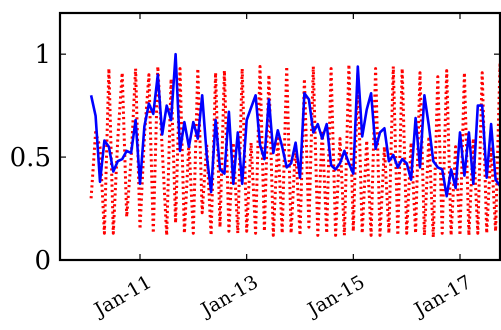 This screenshot has width=501, height=330. What do you see at coordinates (42, 55) in the screenshot?
I see `y-tick-label: 1` at bounding box center [42, 55].